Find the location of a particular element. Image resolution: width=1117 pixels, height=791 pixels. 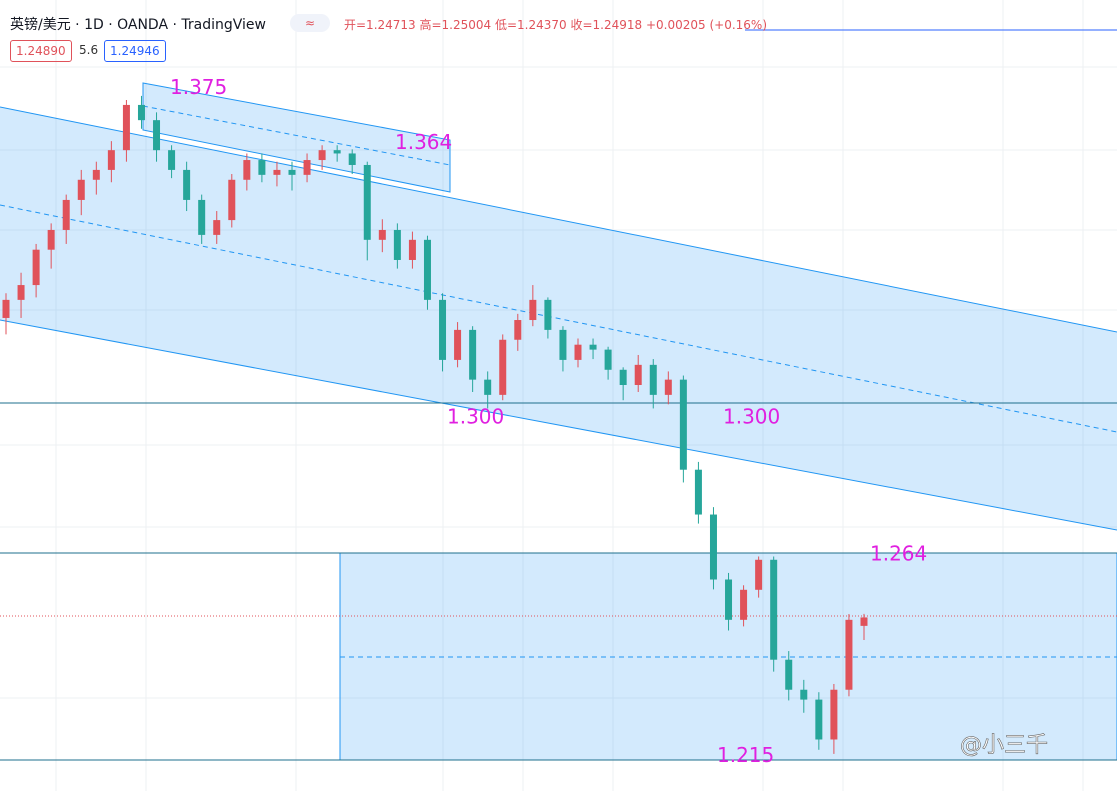

symbol: 英镑/美元 · 1D · OANDA · TradingView is located at coordinates (138, 25).